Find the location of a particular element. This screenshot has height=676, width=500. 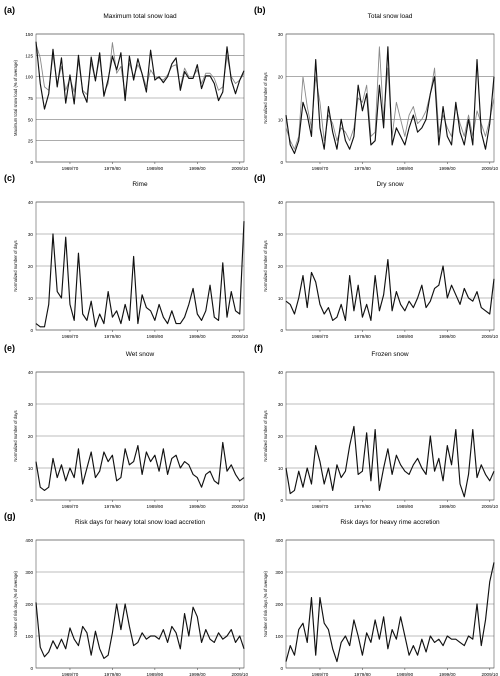

panel-title: Maximum total snow load is located at coordinates (140, 16).